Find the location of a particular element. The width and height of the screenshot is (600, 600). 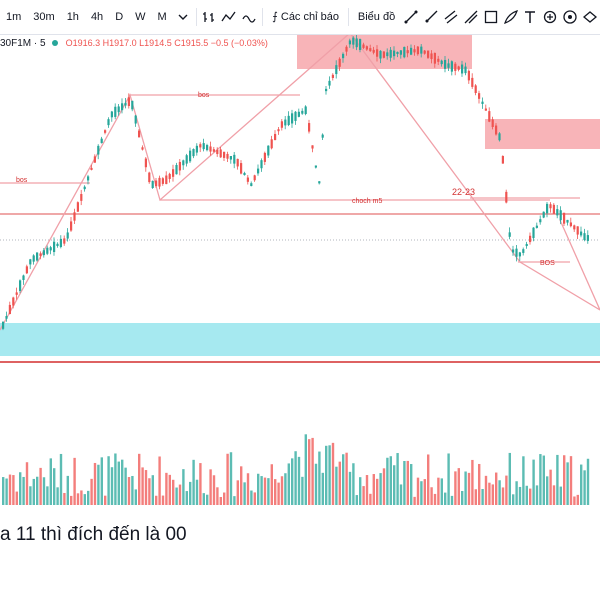

timeframe-1m: 1m is located at coordinates (14, 17).